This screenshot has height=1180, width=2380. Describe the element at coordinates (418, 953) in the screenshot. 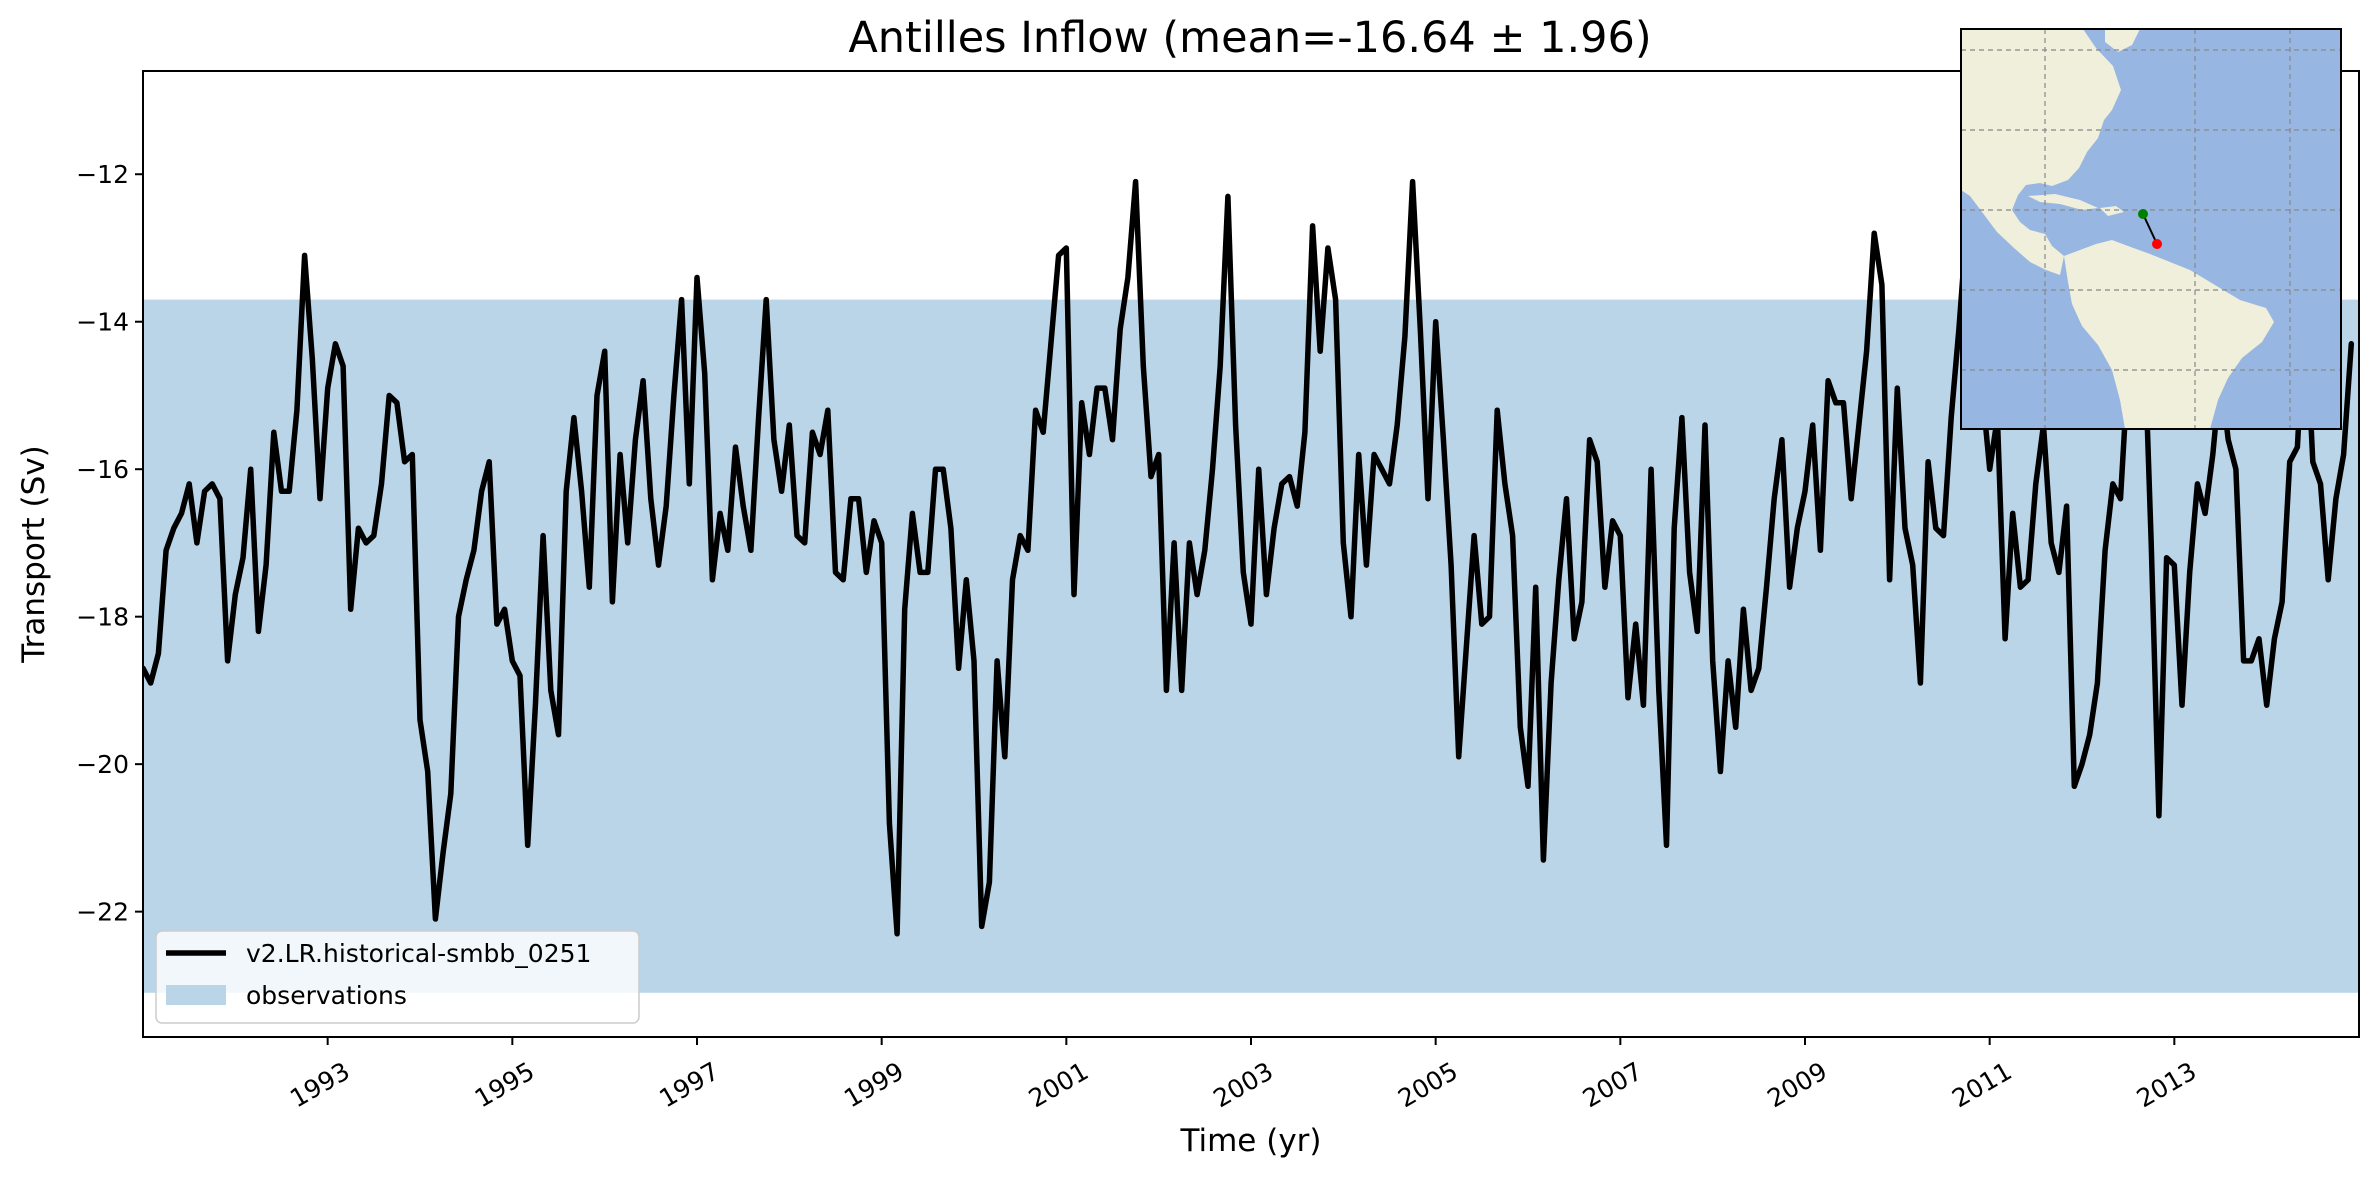

I see `legend-entry-series: v2.LR.historical-smbb_0251` at that location.